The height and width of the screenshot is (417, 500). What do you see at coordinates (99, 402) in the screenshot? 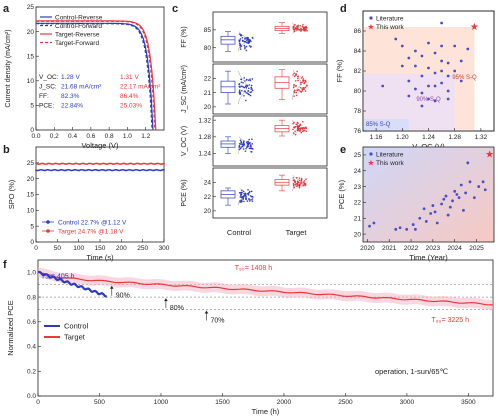
I see `x-tick-label: 500` at bounding box center [99, 402].